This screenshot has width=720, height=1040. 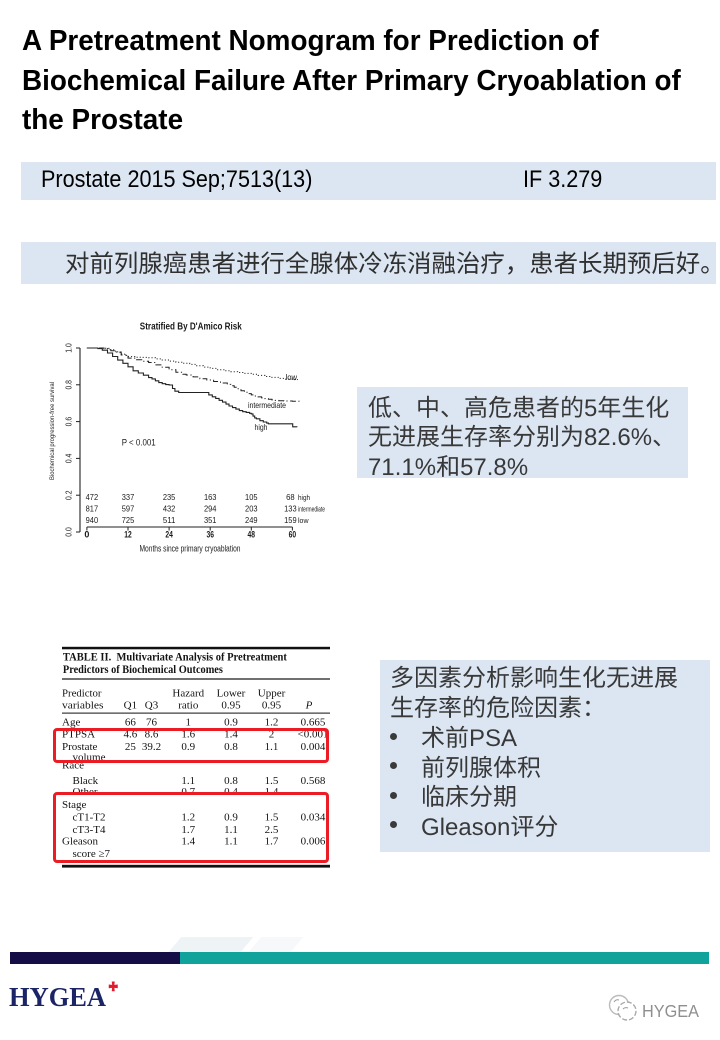 What do you see at coordinates (83, 706) in the screenshot?
I see `svg-text: variables` at bounding box center [83, 706].